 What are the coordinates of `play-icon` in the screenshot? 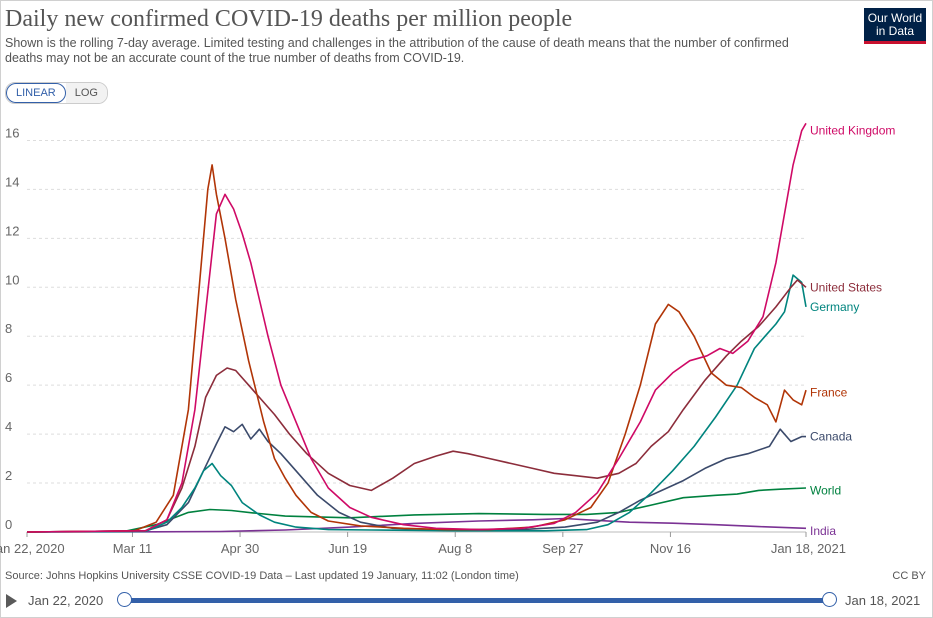 It's located at (11, 601).